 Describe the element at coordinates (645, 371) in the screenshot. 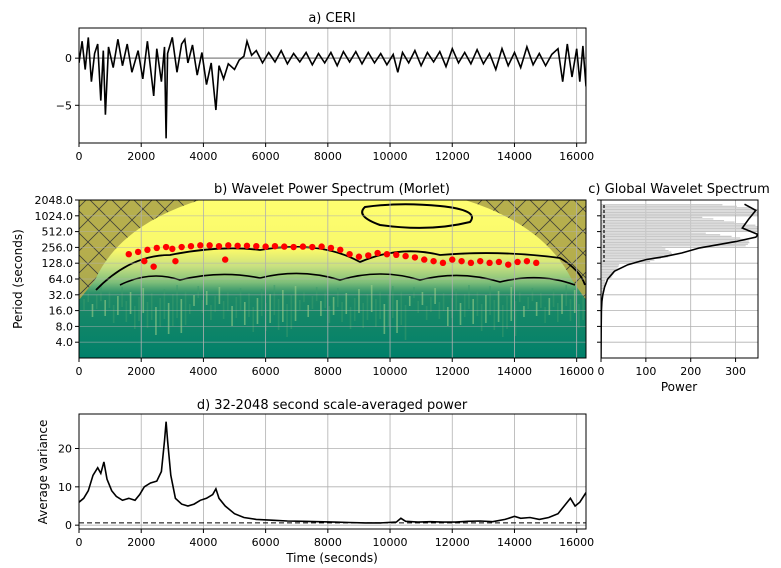

I see `x-tick-label: 100` at that location.